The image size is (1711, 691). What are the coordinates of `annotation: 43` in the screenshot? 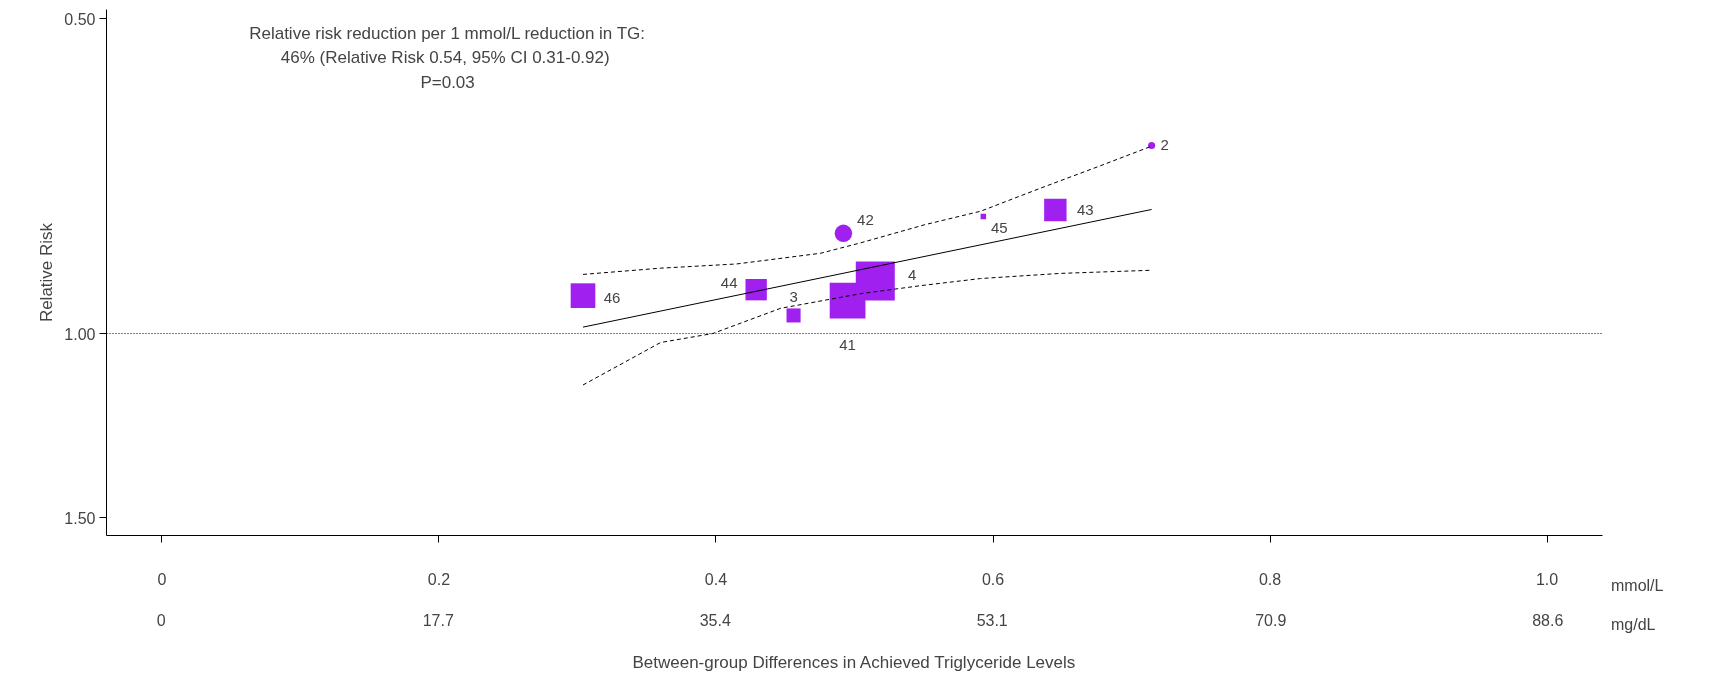 It's located at (1085, 210).